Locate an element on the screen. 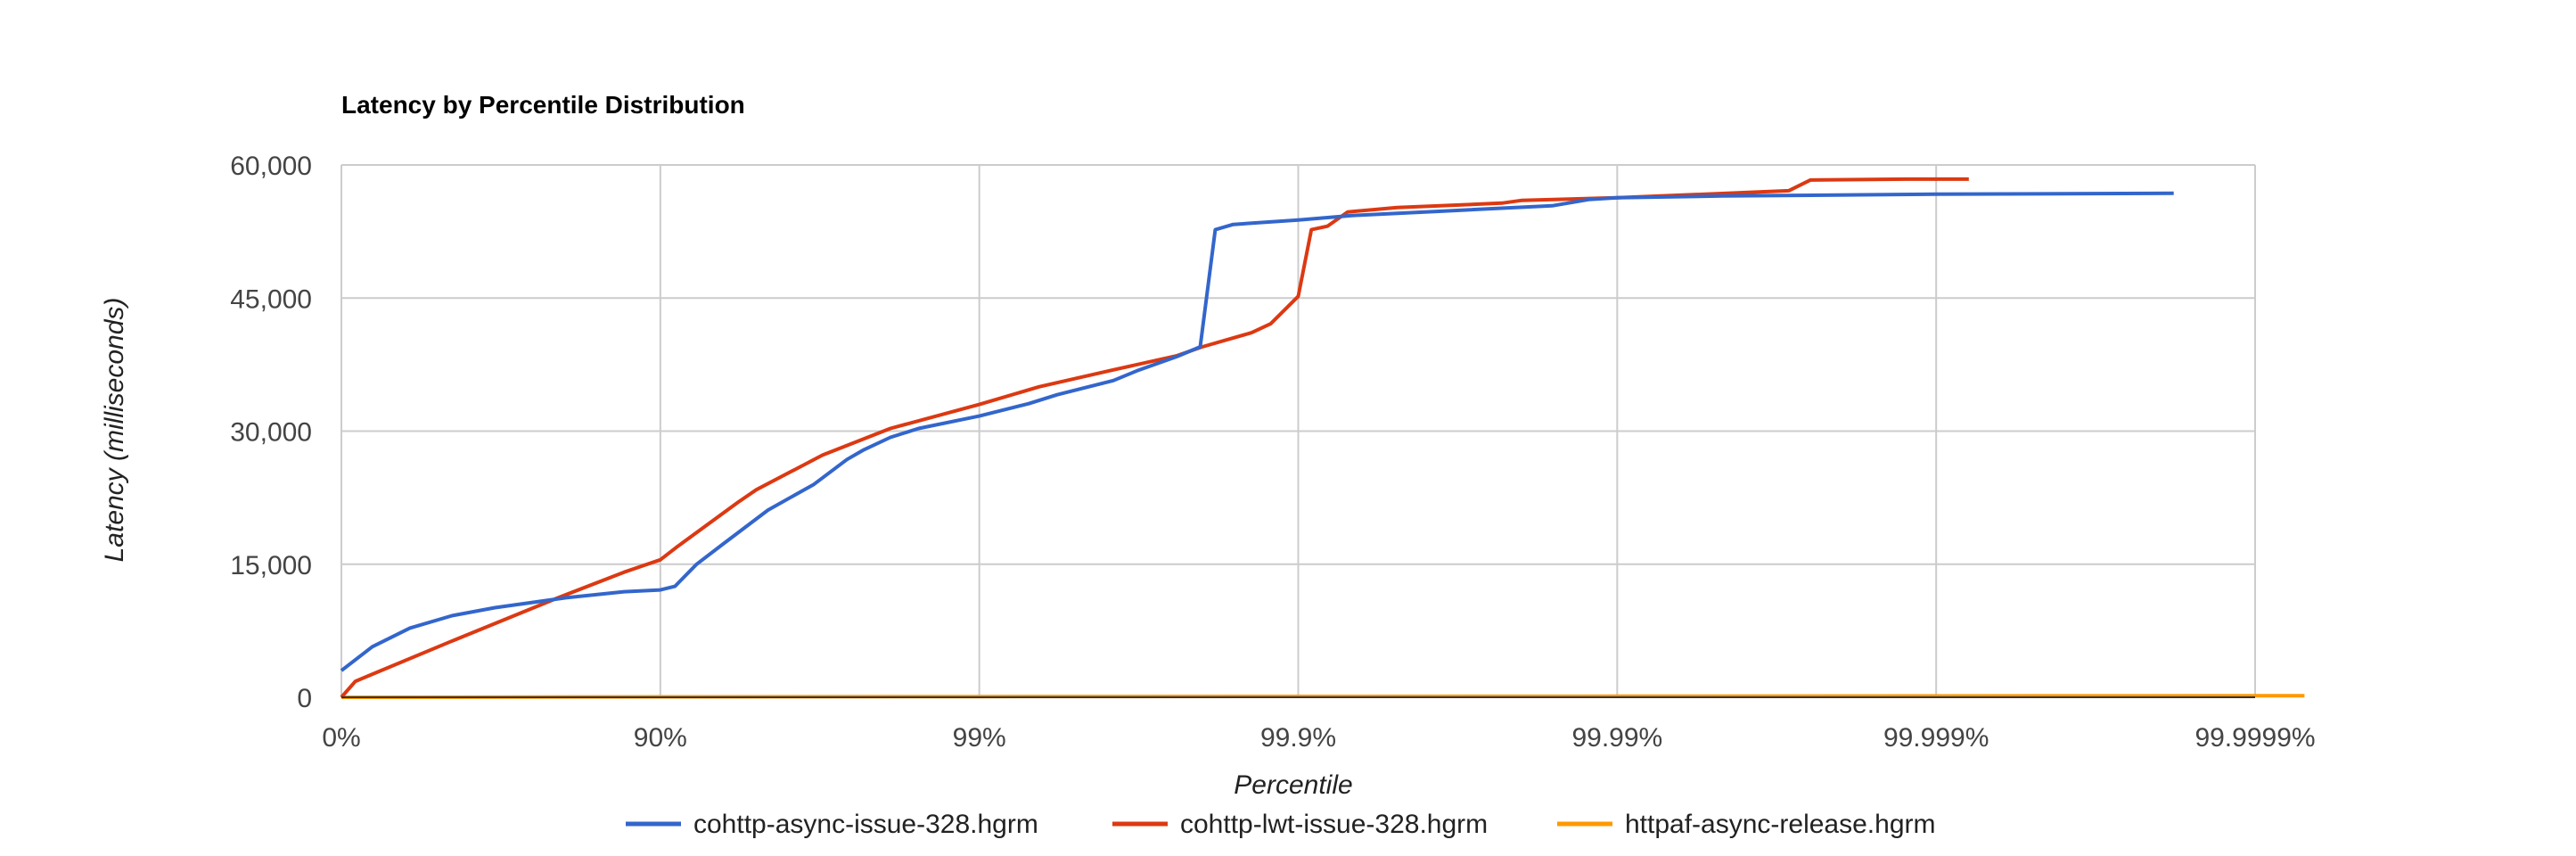  y-axis-ticks: 0 15,000 30,000 45,000 60,000 is located at coordinates (271, 432).